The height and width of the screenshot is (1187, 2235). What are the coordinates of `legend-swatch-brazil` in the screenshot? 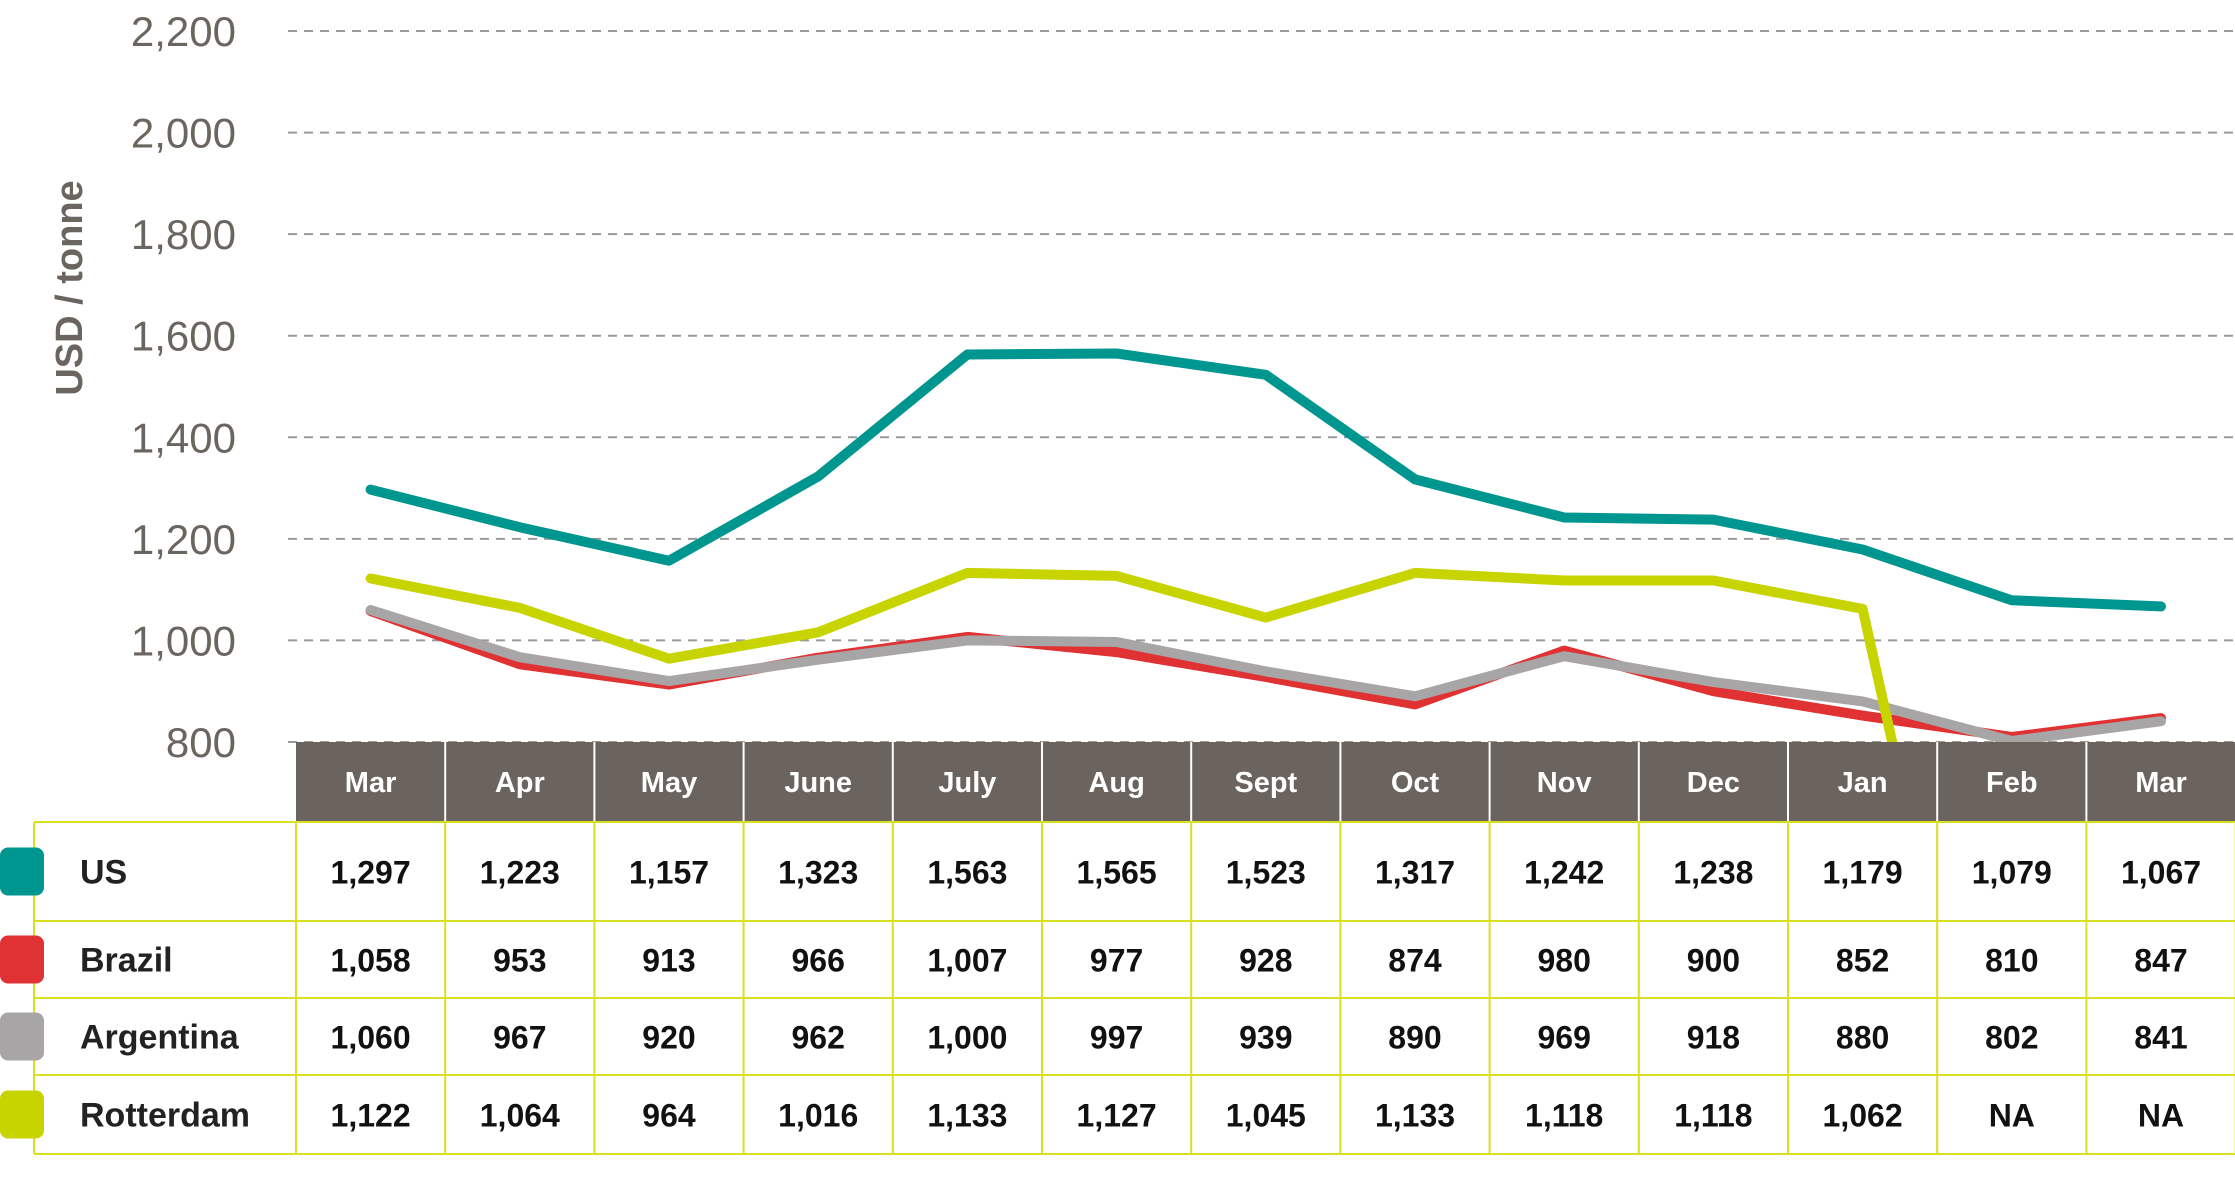 It's located at (22, 959).